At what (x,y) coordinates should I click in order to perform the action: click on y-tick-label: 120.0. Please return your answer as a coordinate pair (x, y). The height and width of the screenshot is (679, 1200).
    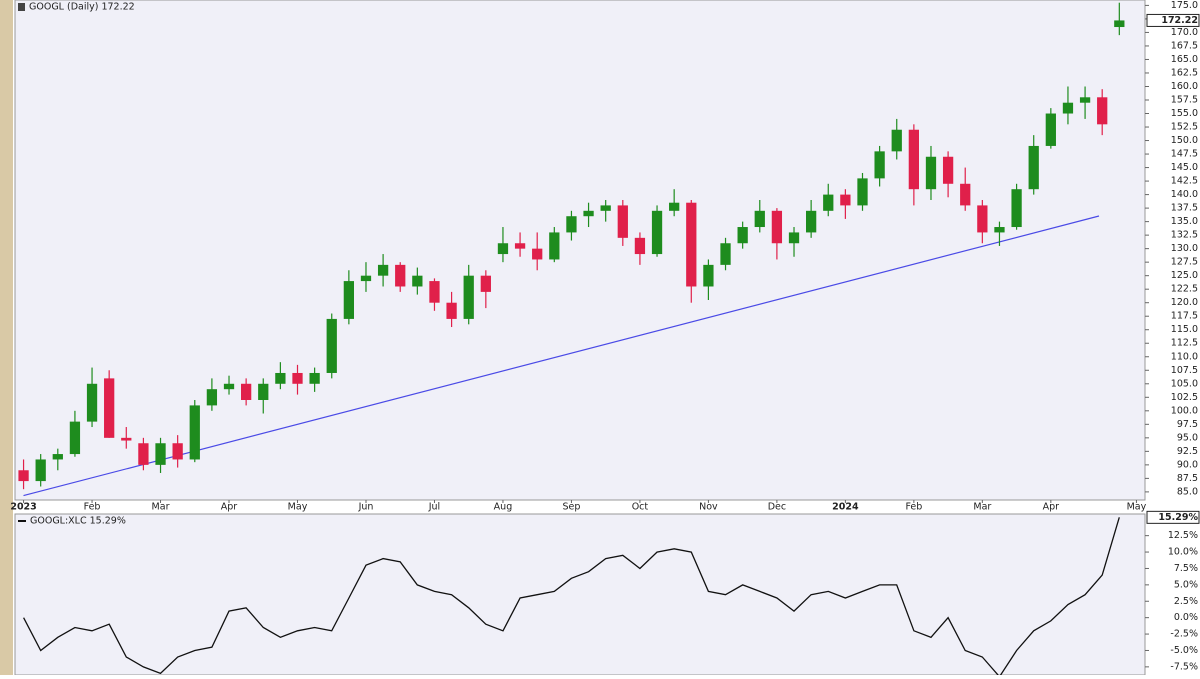
    Looking at the image, I should click on (1184, 302).